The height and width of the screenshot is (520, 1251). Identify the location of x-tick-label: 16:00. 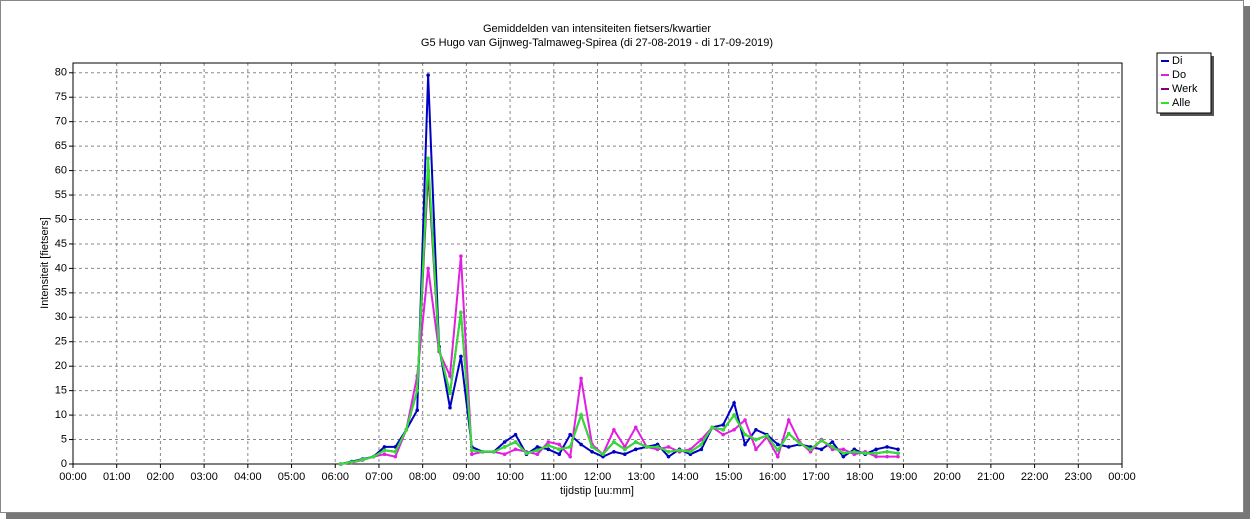
(773, 477).